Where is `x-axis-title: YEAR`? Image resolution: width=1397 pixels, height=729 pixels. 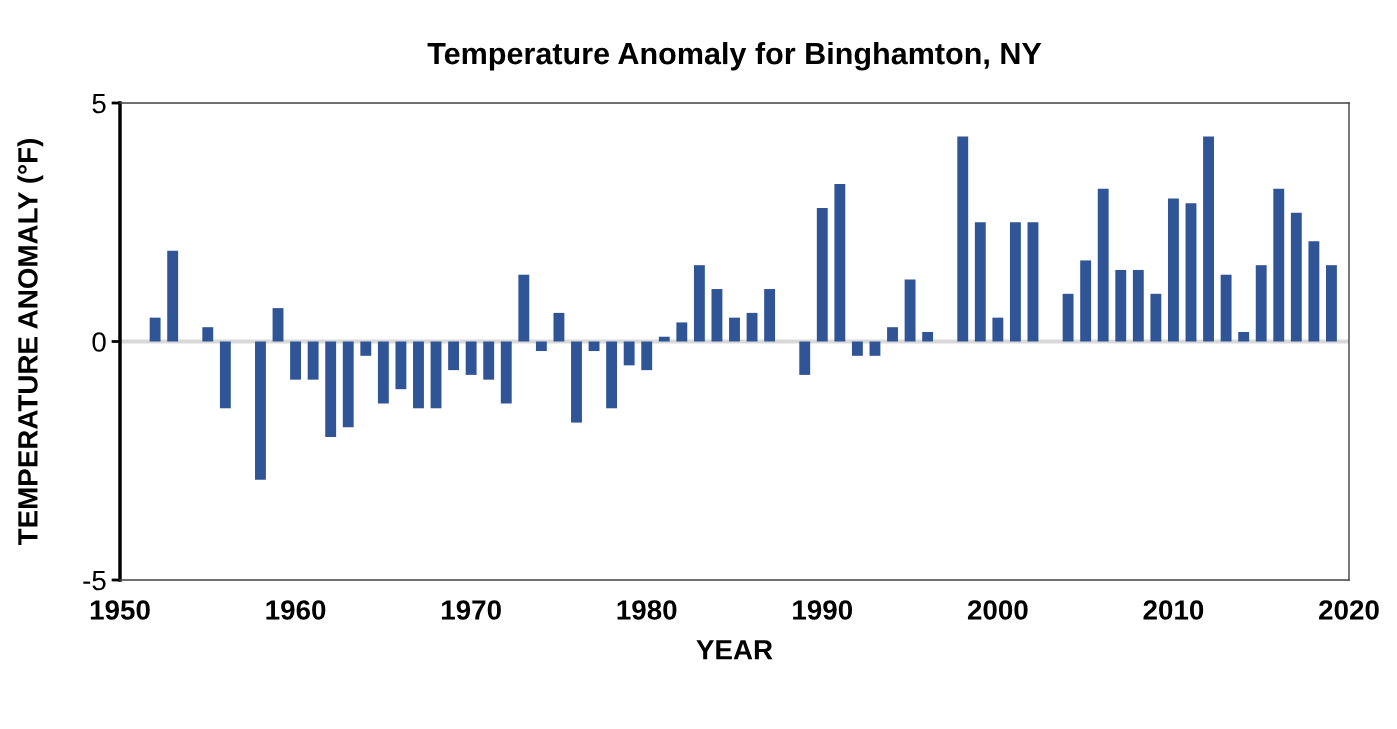
x-axis-title: YEAR is located at coordinates (734, 650).